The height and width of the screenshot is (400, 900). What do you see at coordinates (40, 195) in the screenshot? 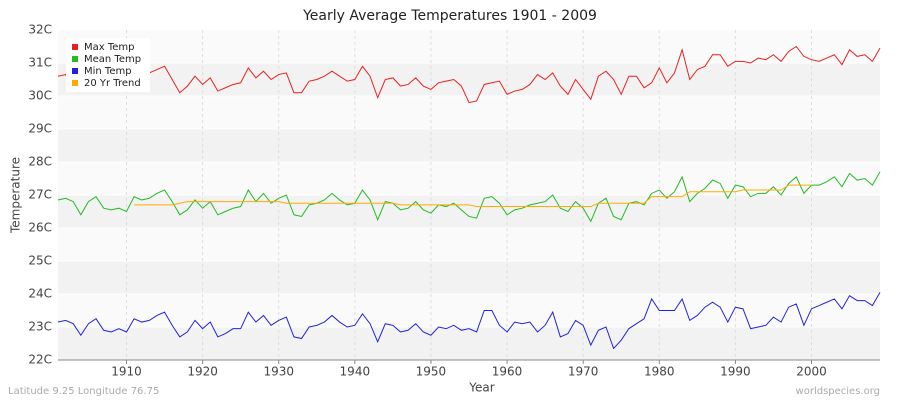
I see `y-tick-label: 27C` at bounding box center [40, 195].